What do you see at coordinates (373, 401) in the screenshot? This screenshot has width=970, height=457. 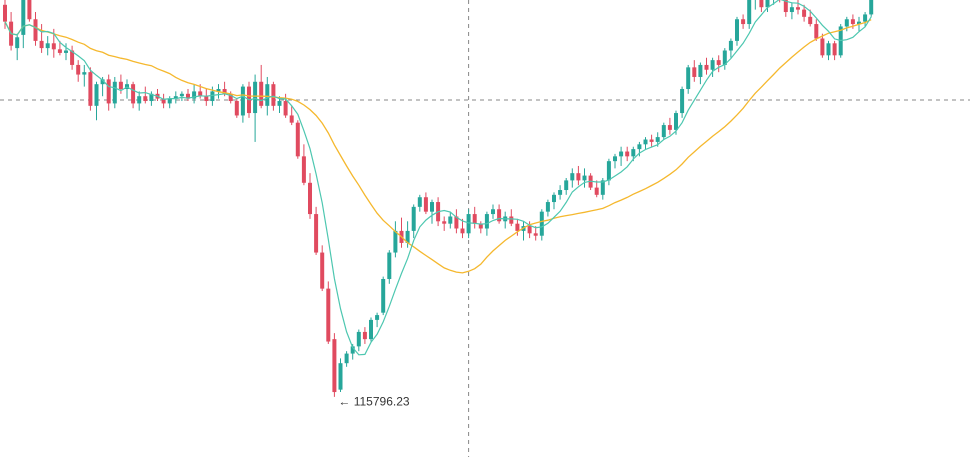 I see `low-price-annotation: ← 115796.23` at bounding box center [373, 401].